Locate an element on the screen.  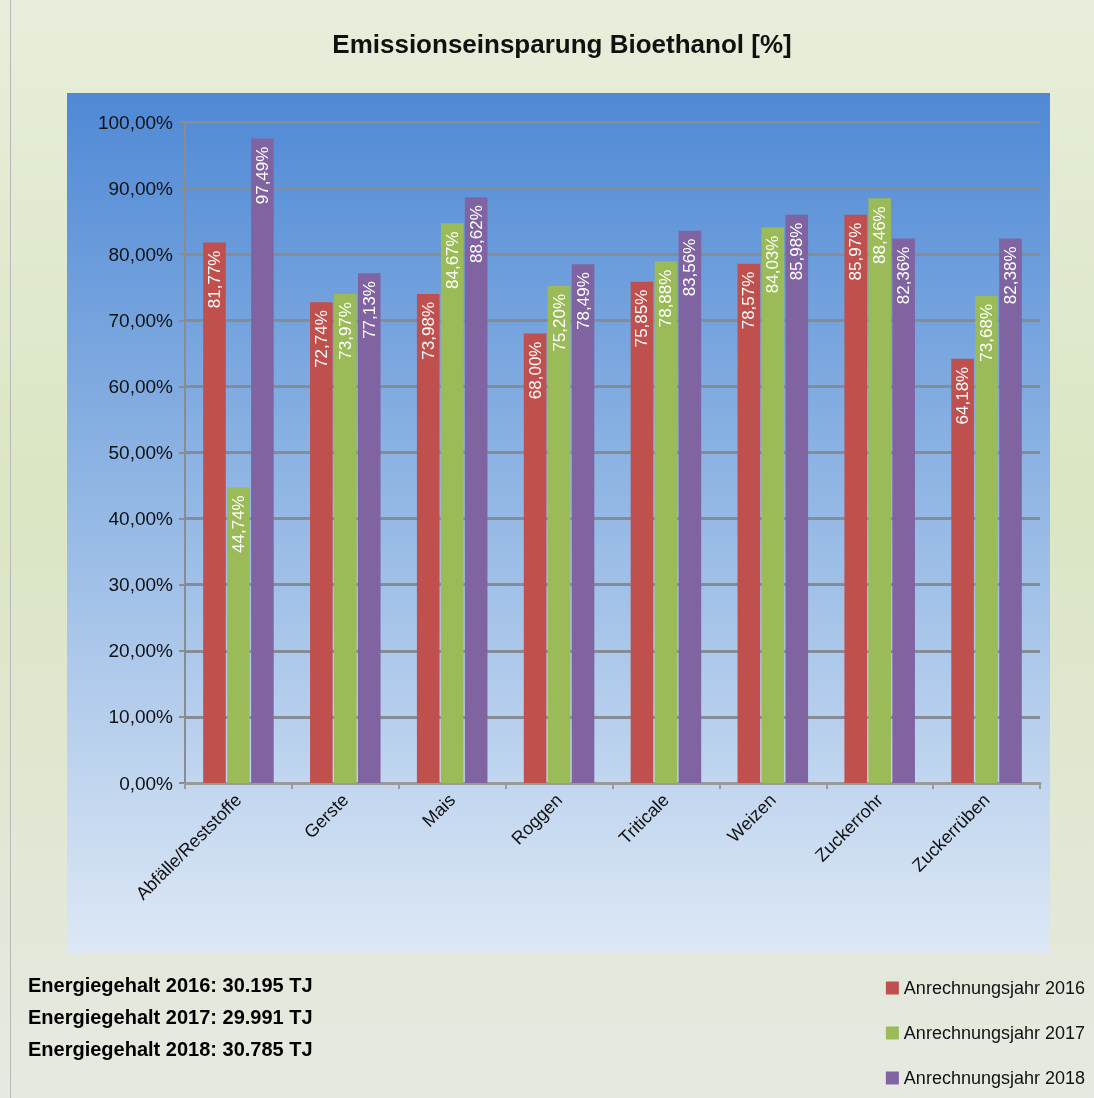
data-label: 72,74% is located at coordinates (321, 339).